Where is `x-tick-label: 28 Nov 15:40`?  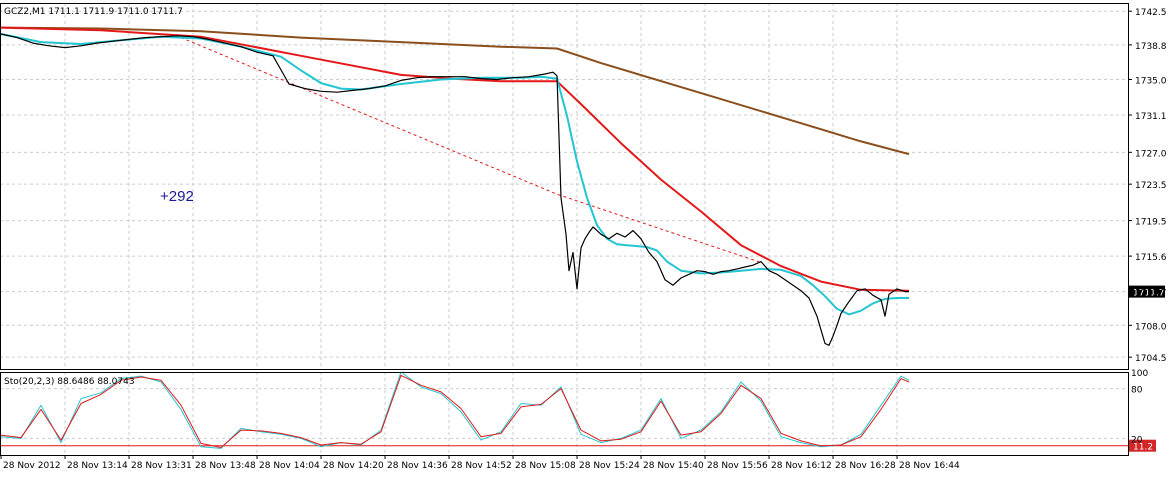
x-tick-label: 28 Nov 15:40 is located at coordinates (673, 466).